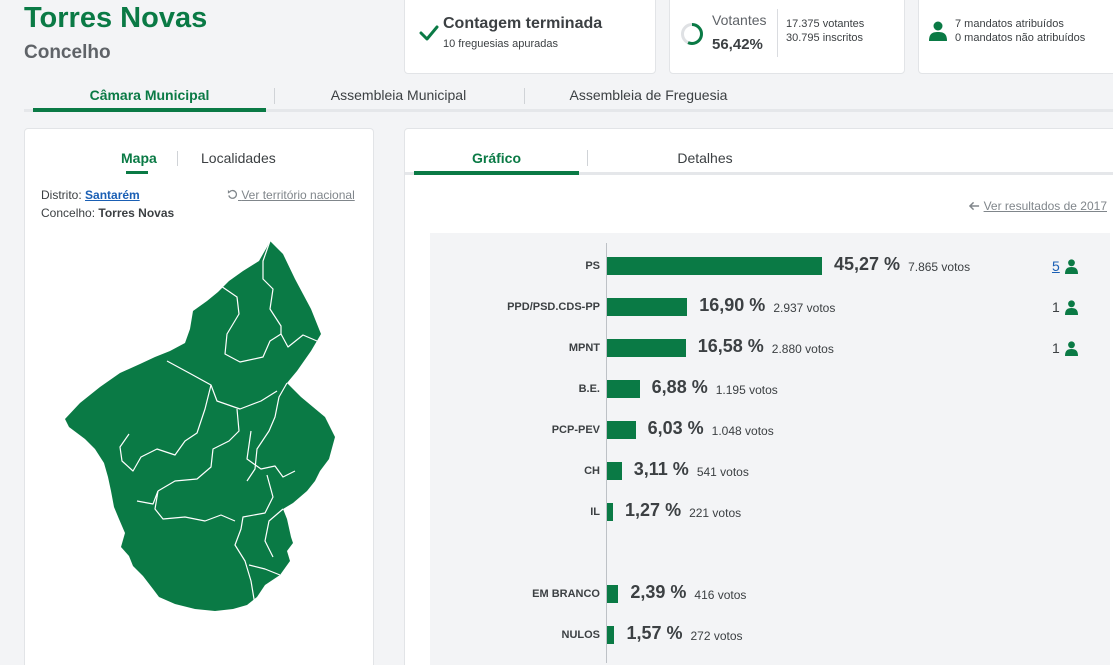  Describe the element at coordinates (804, 308) in the screenshot. I see `votes-label: 2.937 votos` at that location.